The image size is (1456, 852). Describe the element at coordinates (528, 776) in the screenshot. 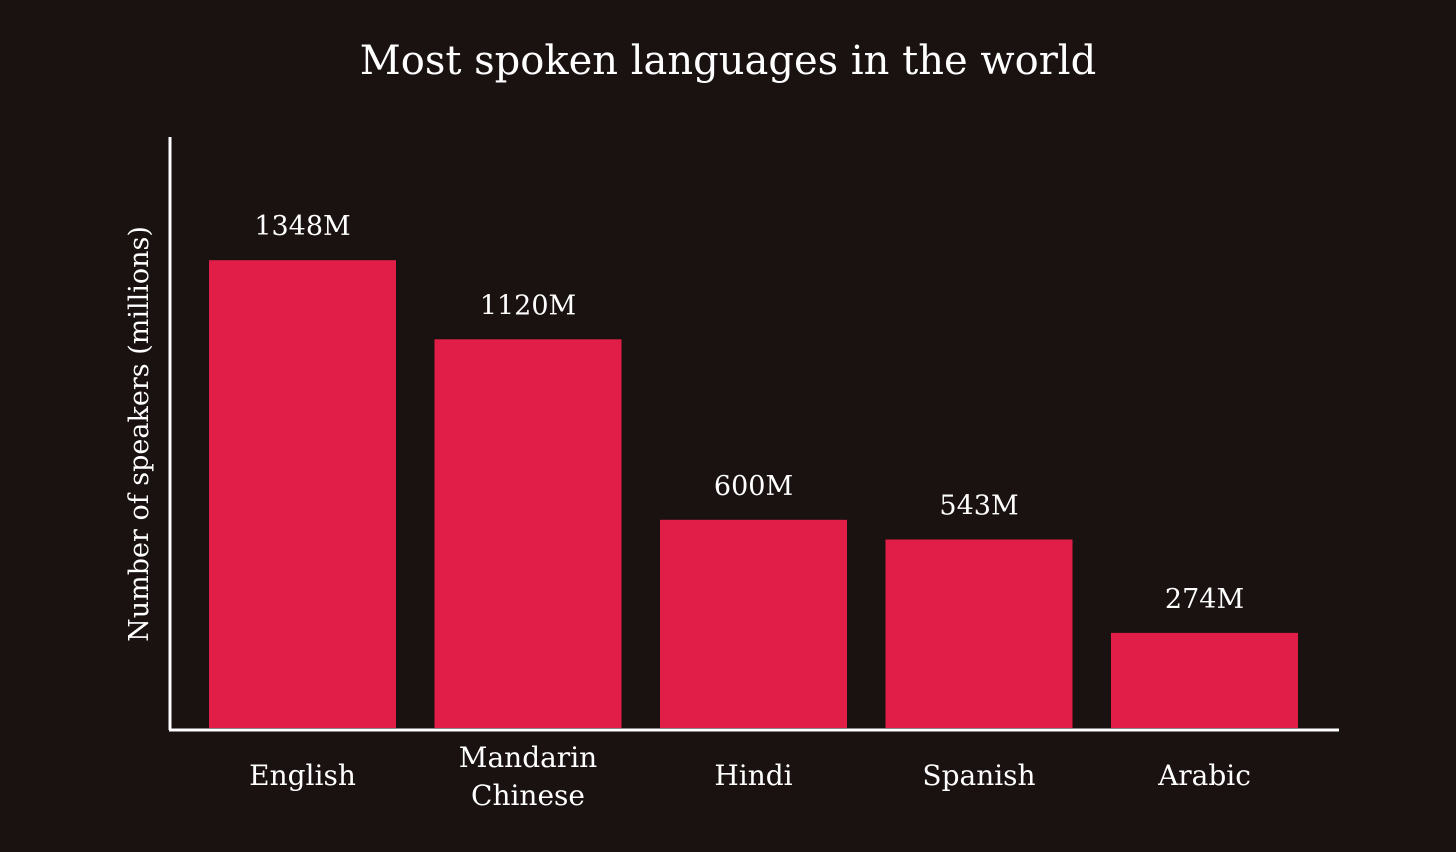

I see `category-label-1: Mandarin Chinese` at that location.